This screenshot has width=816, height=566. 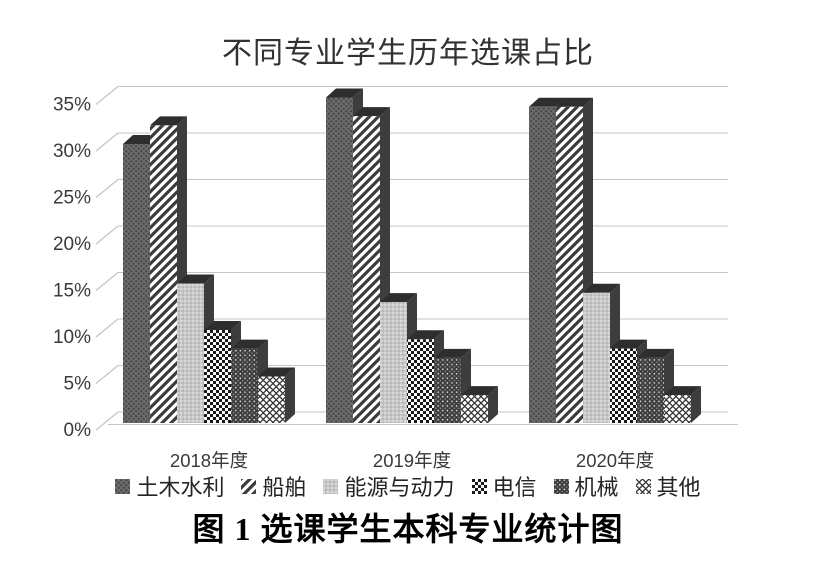 I want to click on y-tick-label: 35%, so click(x=72, y=105).